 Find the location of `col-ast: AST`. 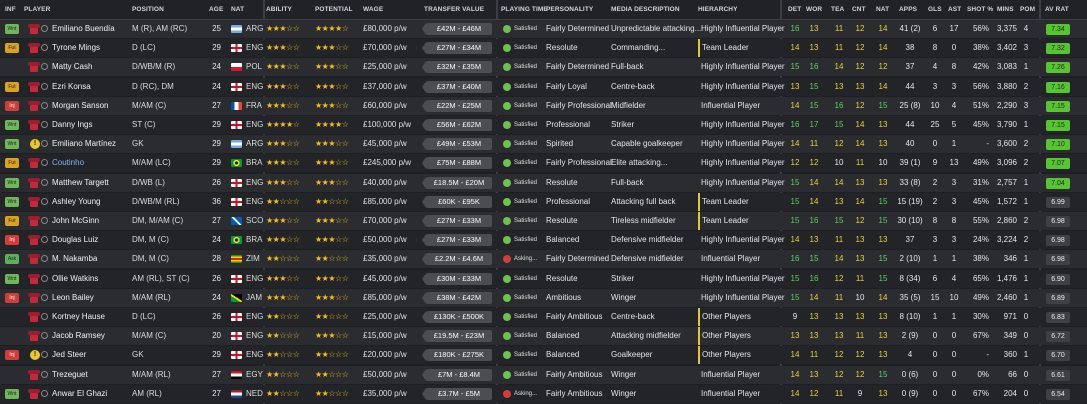

col-ast: AST is located at coordinates (955, 9).